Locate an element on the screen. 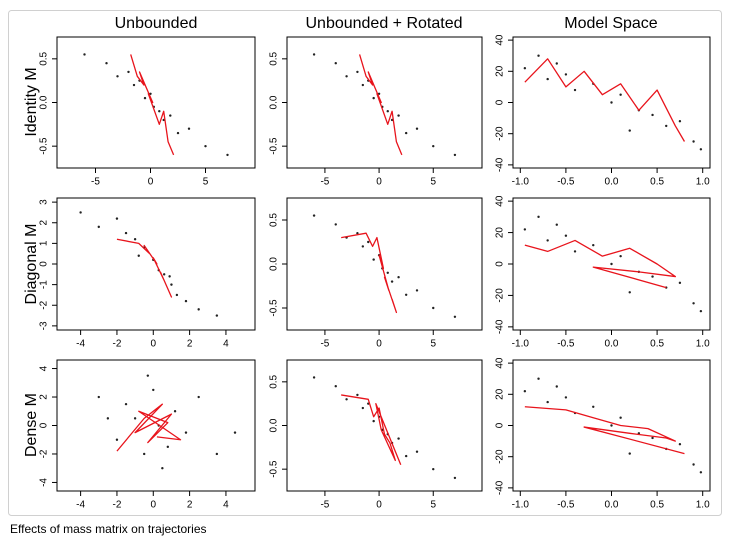 This screenshot has height=547, width=730. y-tick-label: -1 is located at coordinates (44, 284).